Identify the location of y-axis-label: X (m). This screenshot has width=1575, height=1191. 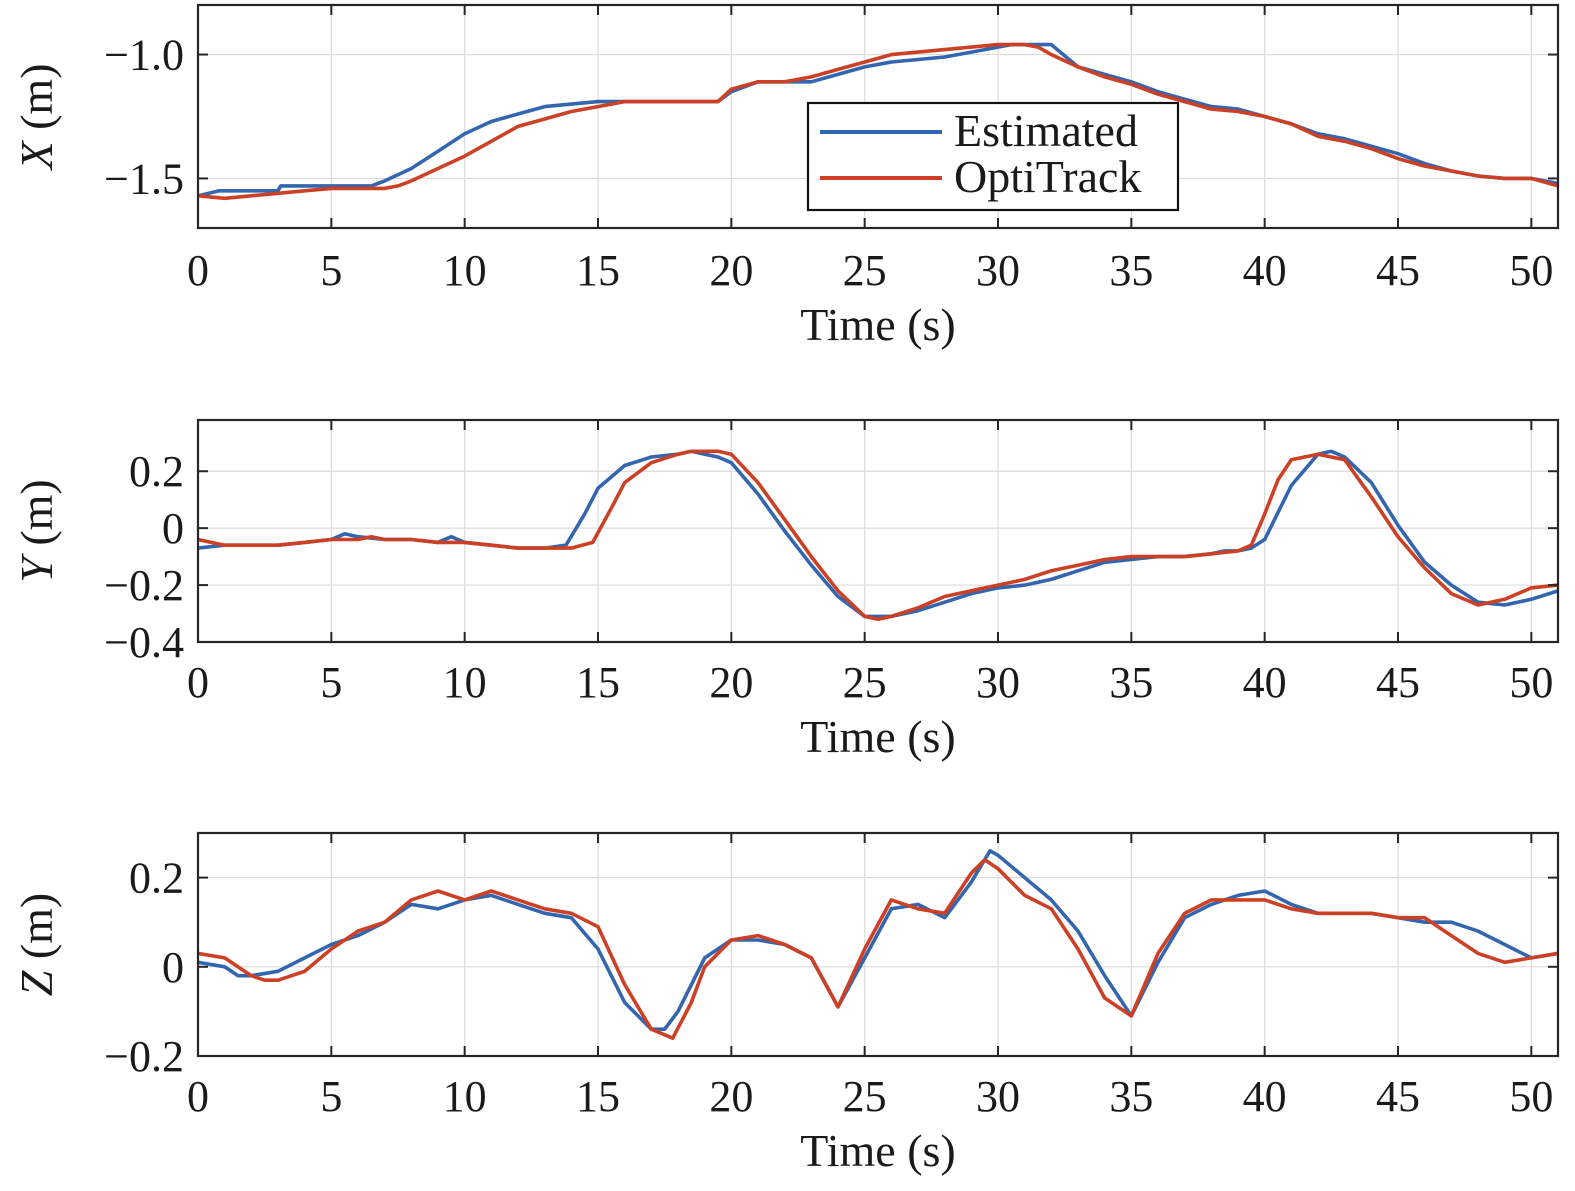
(36, 117).